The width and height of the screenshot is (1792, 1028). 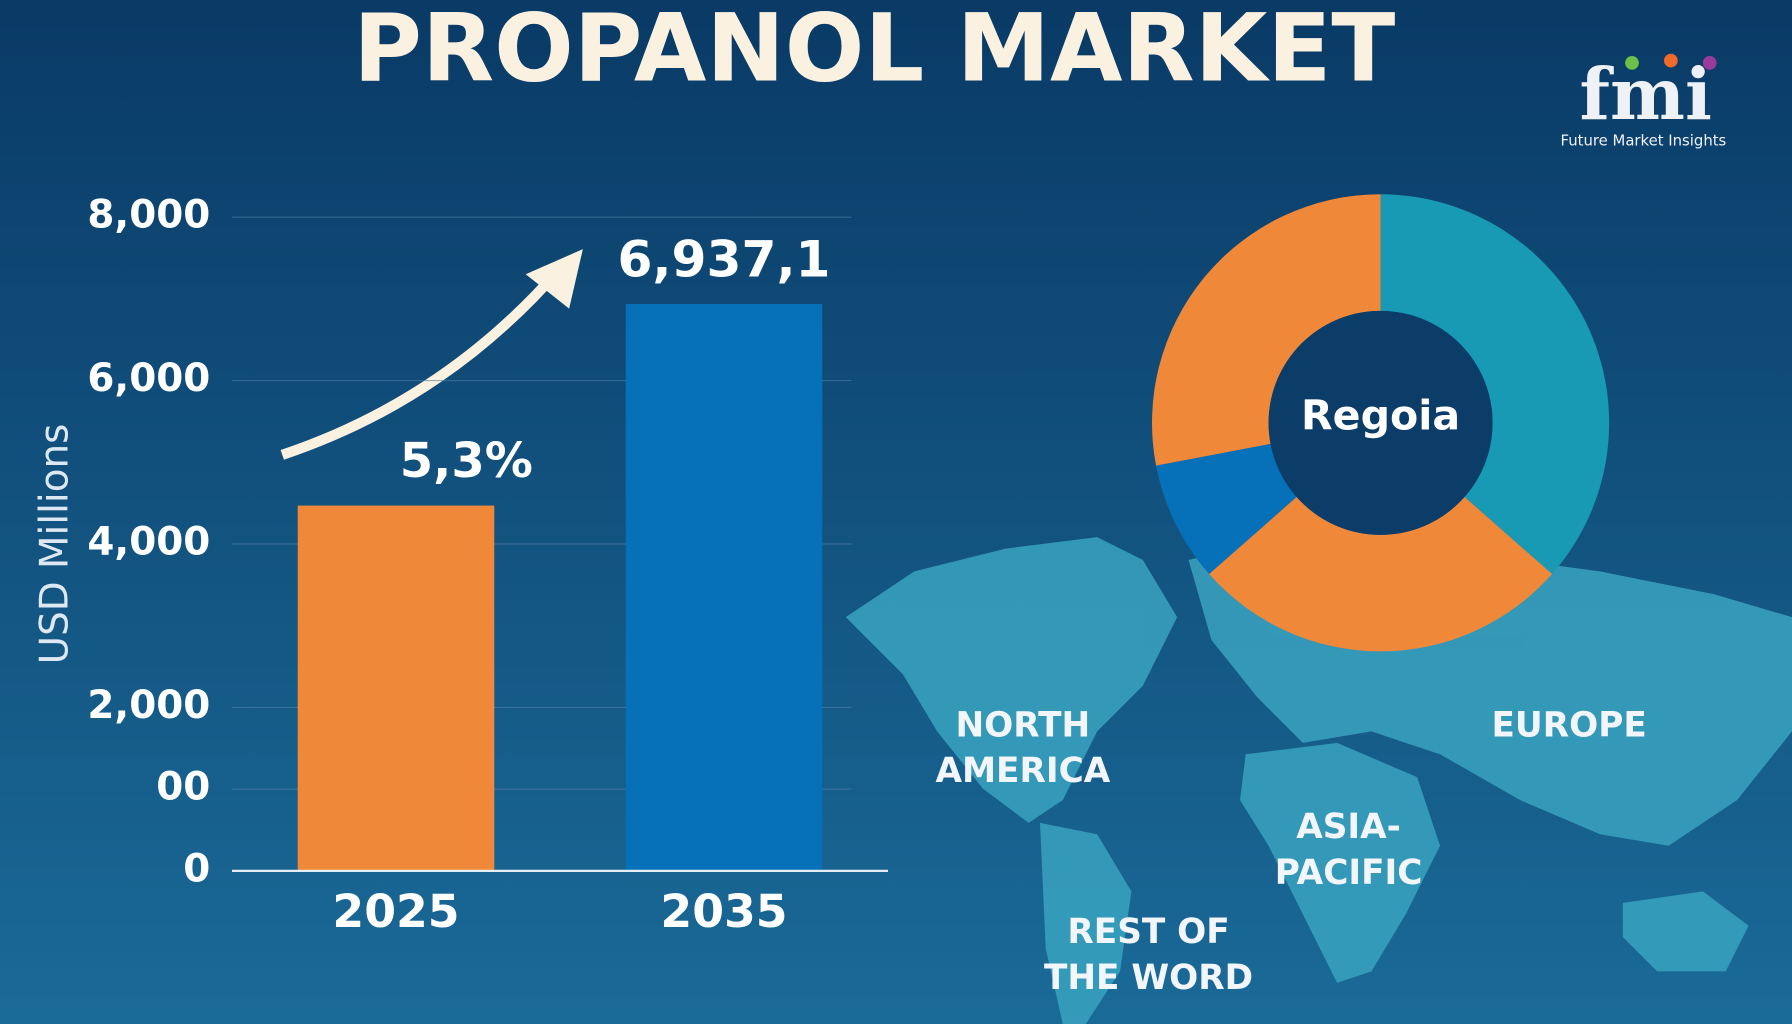 What do you see at coordinates (148, 705) in the screenshot?
I see `y-tick-label: 2,000` at bounding box center [148, 705].